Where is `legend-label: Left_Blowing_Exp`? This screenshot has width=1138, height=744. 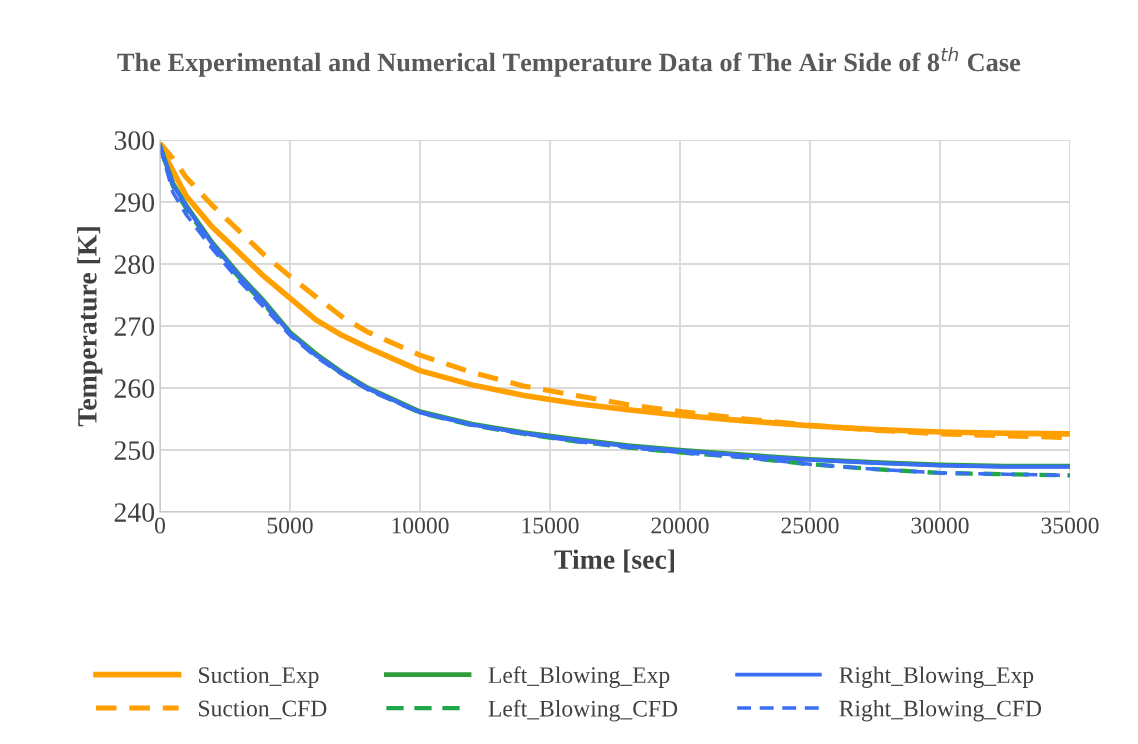 legend-label: Left_Blowing_Exp is located at coordinates (579, 677).